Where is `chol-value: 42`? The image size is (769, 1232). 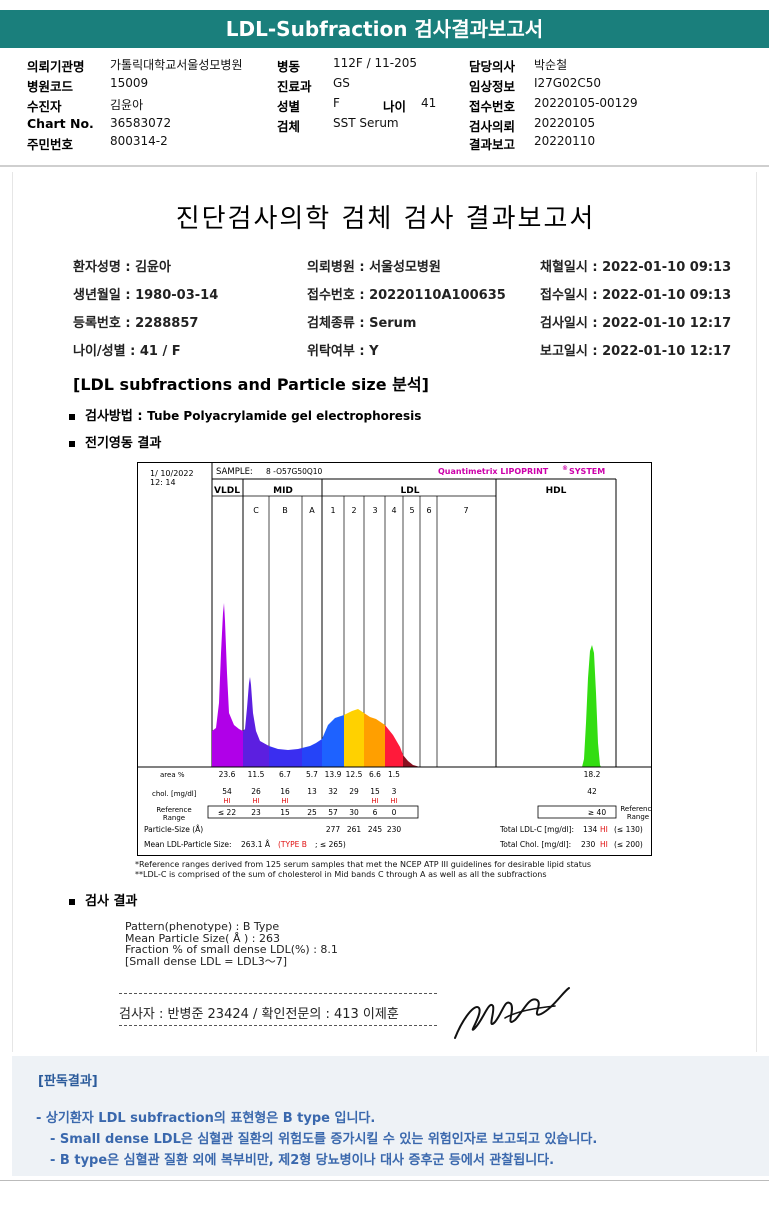
chol-value: 42 is located at coordinates (592, 791).